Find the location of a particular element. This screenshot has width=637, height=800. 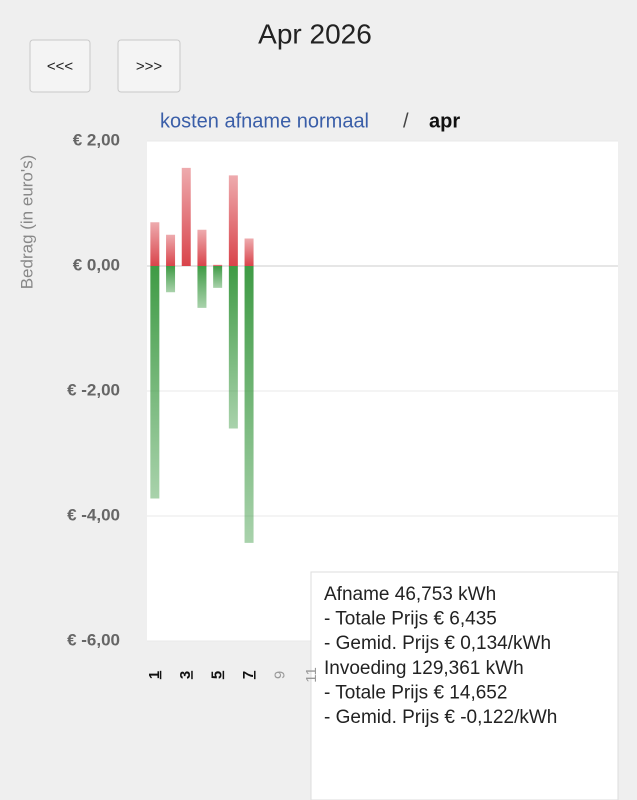

y-tick-label: € -4,00 is located at coordinates (93, 514).